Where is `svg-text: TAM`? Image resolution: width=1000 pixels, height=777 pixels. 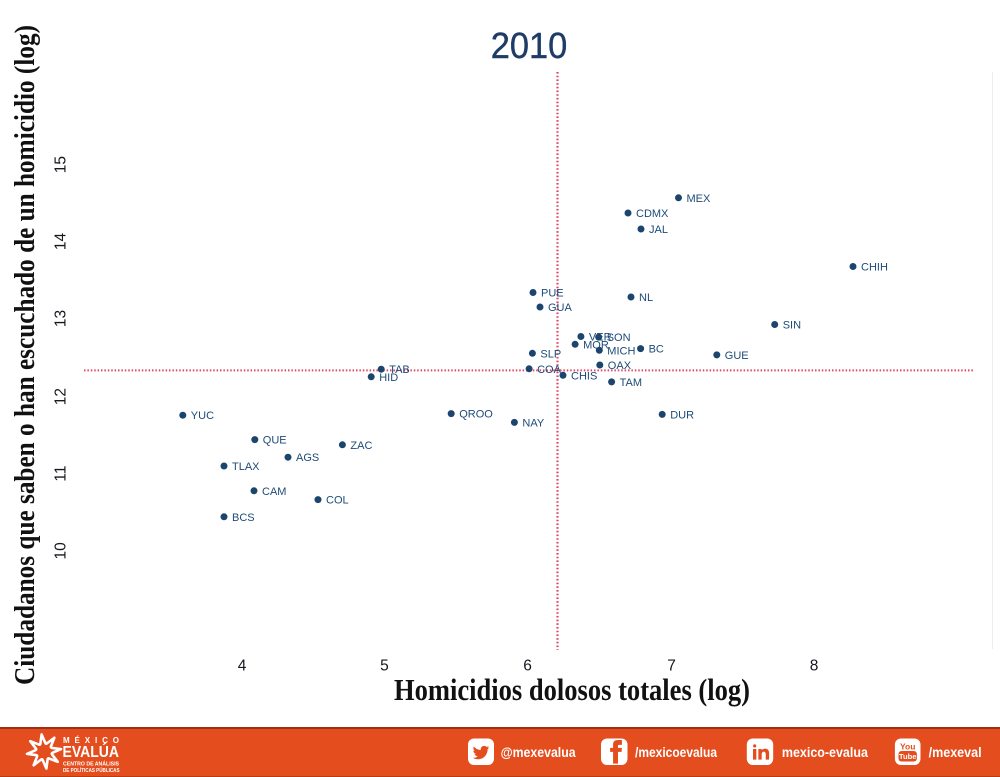
svg-text: TAM is located at coordinates (631, 383).